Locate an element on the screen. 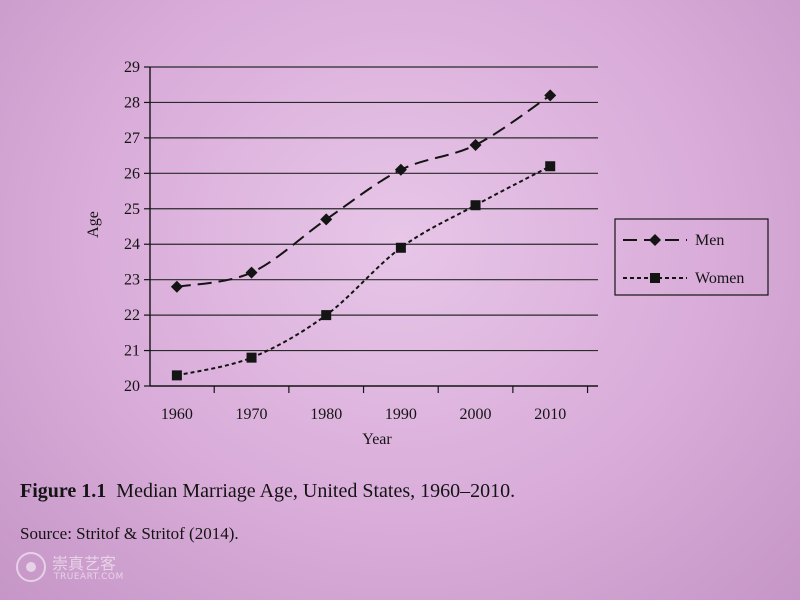 This screenshot has width=800, height=600. legend-marker-men is located at coordinates (655, 240).